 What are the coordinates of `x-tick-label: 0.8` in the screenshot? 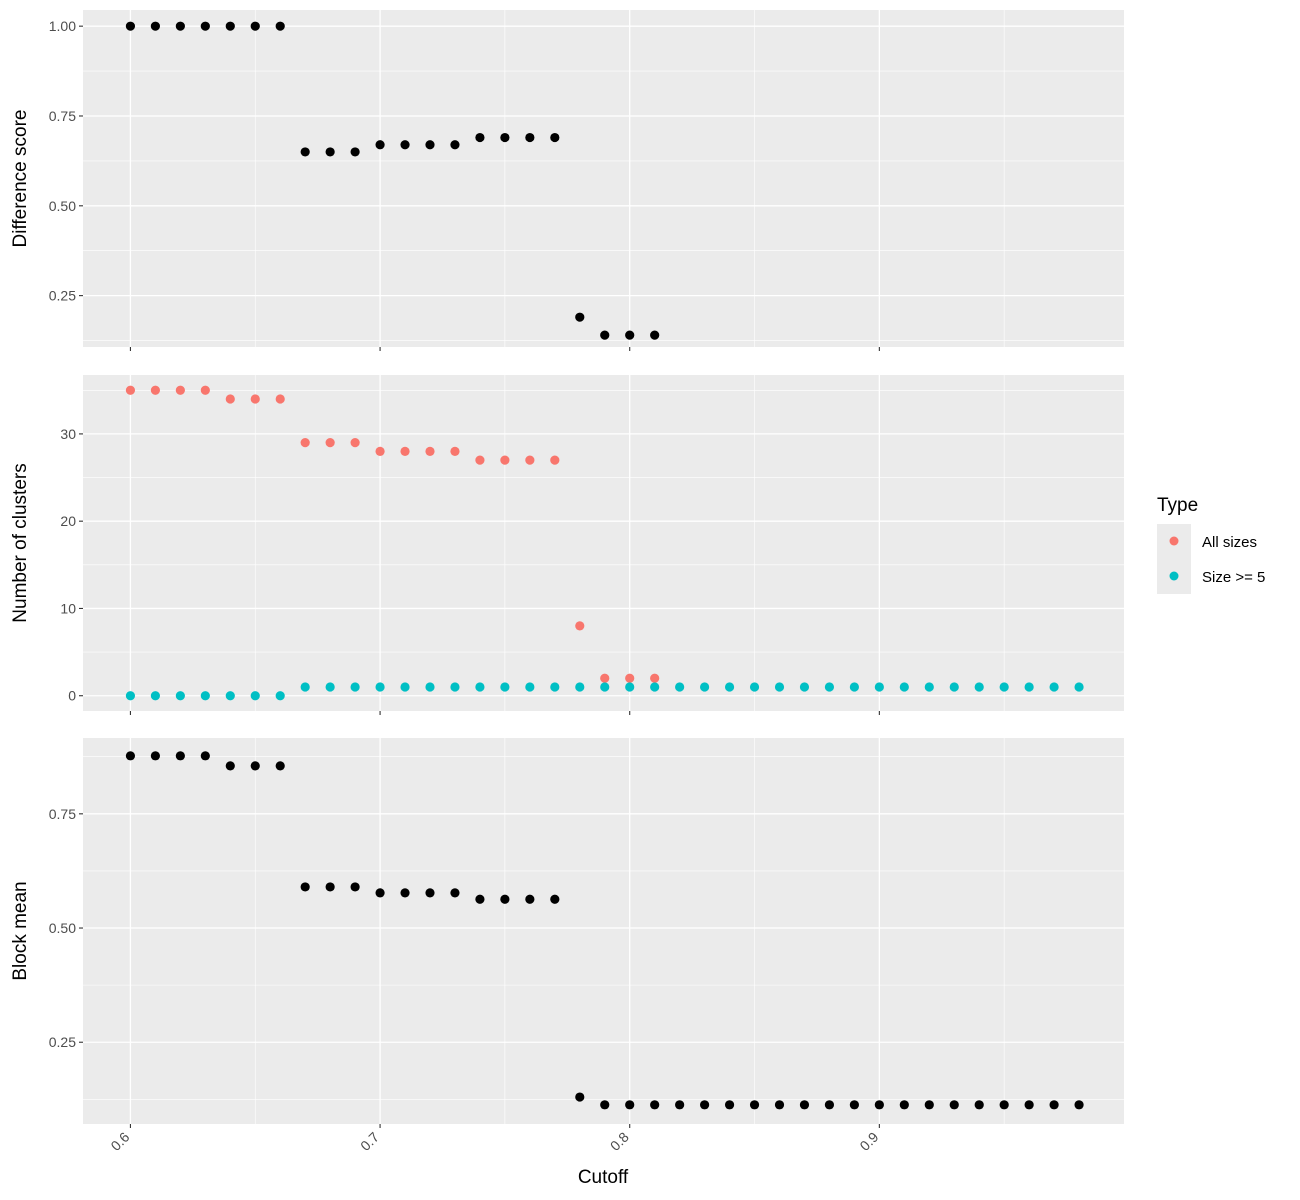 It's located at (619, 1141).